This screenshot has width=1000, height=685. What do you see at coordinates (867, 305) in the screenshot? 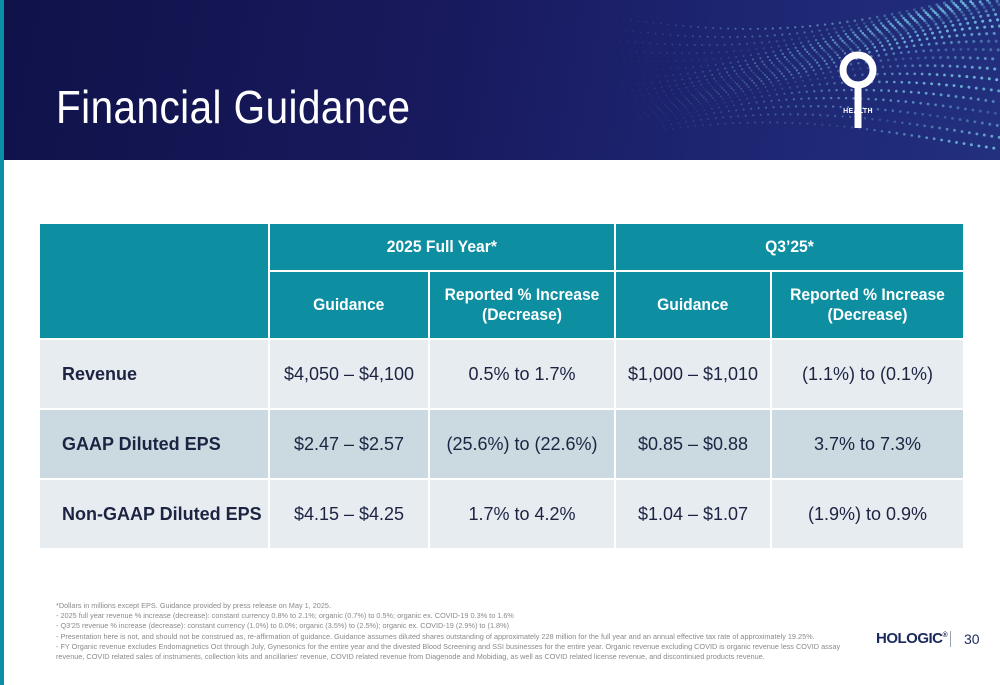
I see `subheader-reported-q3: Reported % Increase (Decrease)` at bounding box center [867, 305].